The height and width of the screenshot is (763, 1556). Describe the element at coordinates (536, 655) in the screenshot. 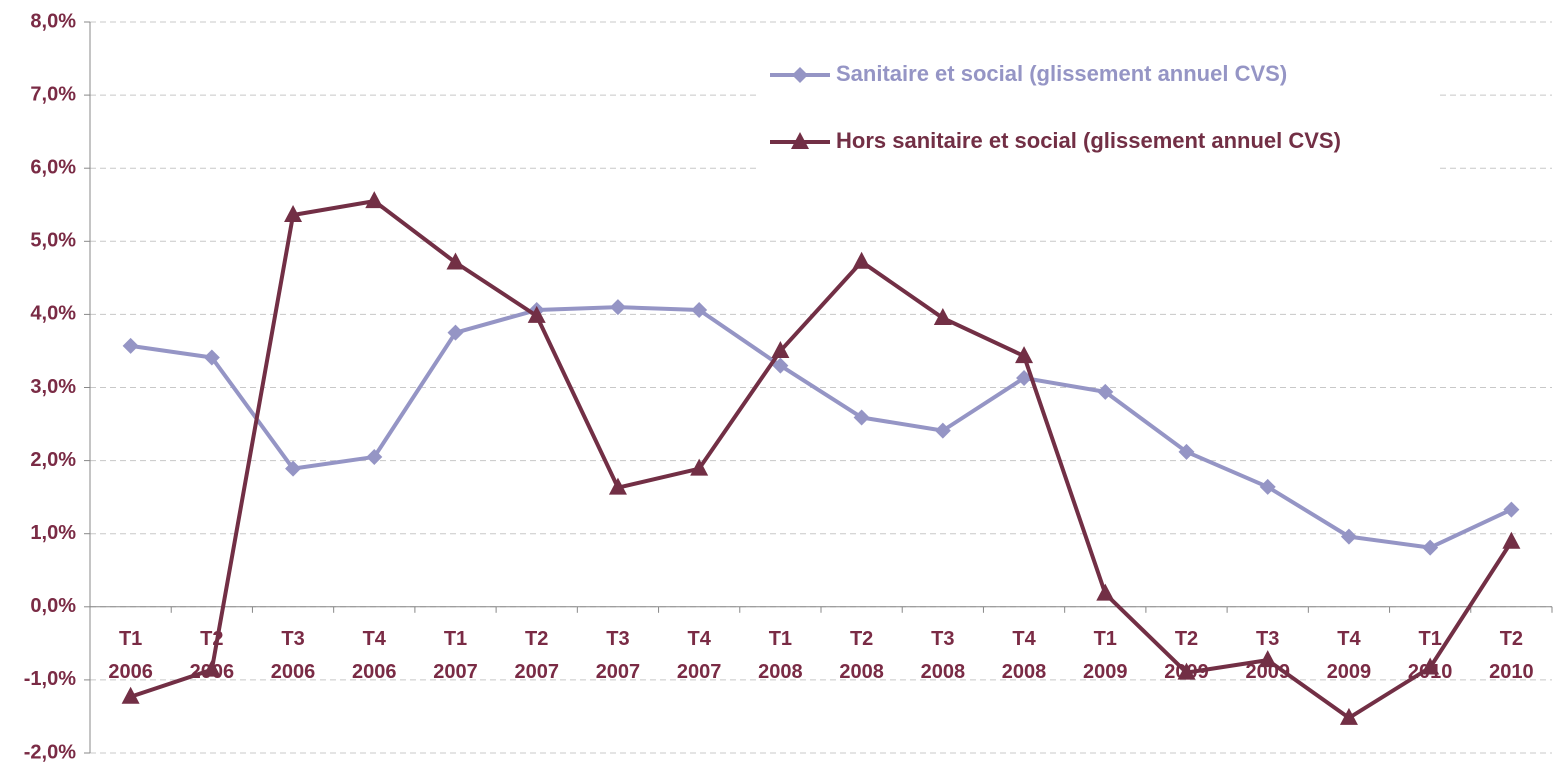

I see `x-tick-label: T2 2007` at that location.